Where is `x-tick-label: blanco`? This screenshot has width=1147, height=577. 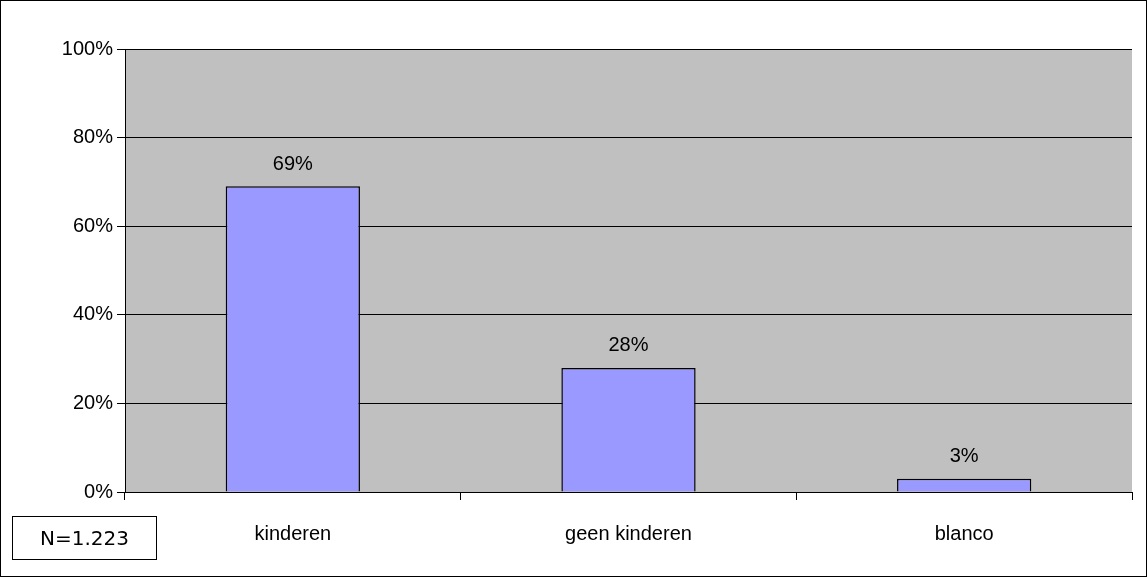 x-tick-label: blanco is located at coordinates (964, 532).